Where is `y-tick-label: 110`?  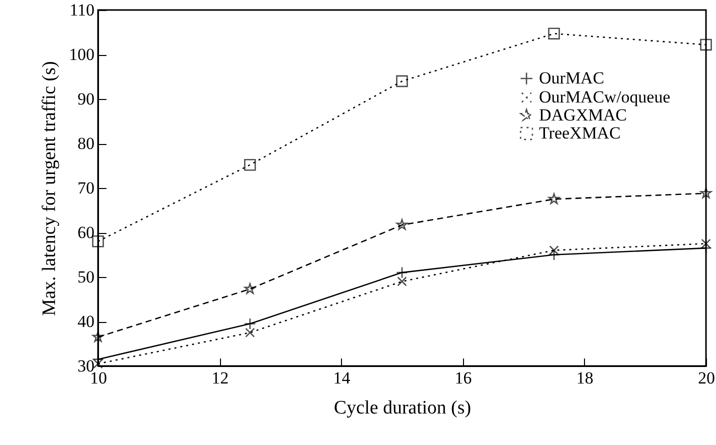
y-tick-label: 110 is located at coordinates (82, 10).